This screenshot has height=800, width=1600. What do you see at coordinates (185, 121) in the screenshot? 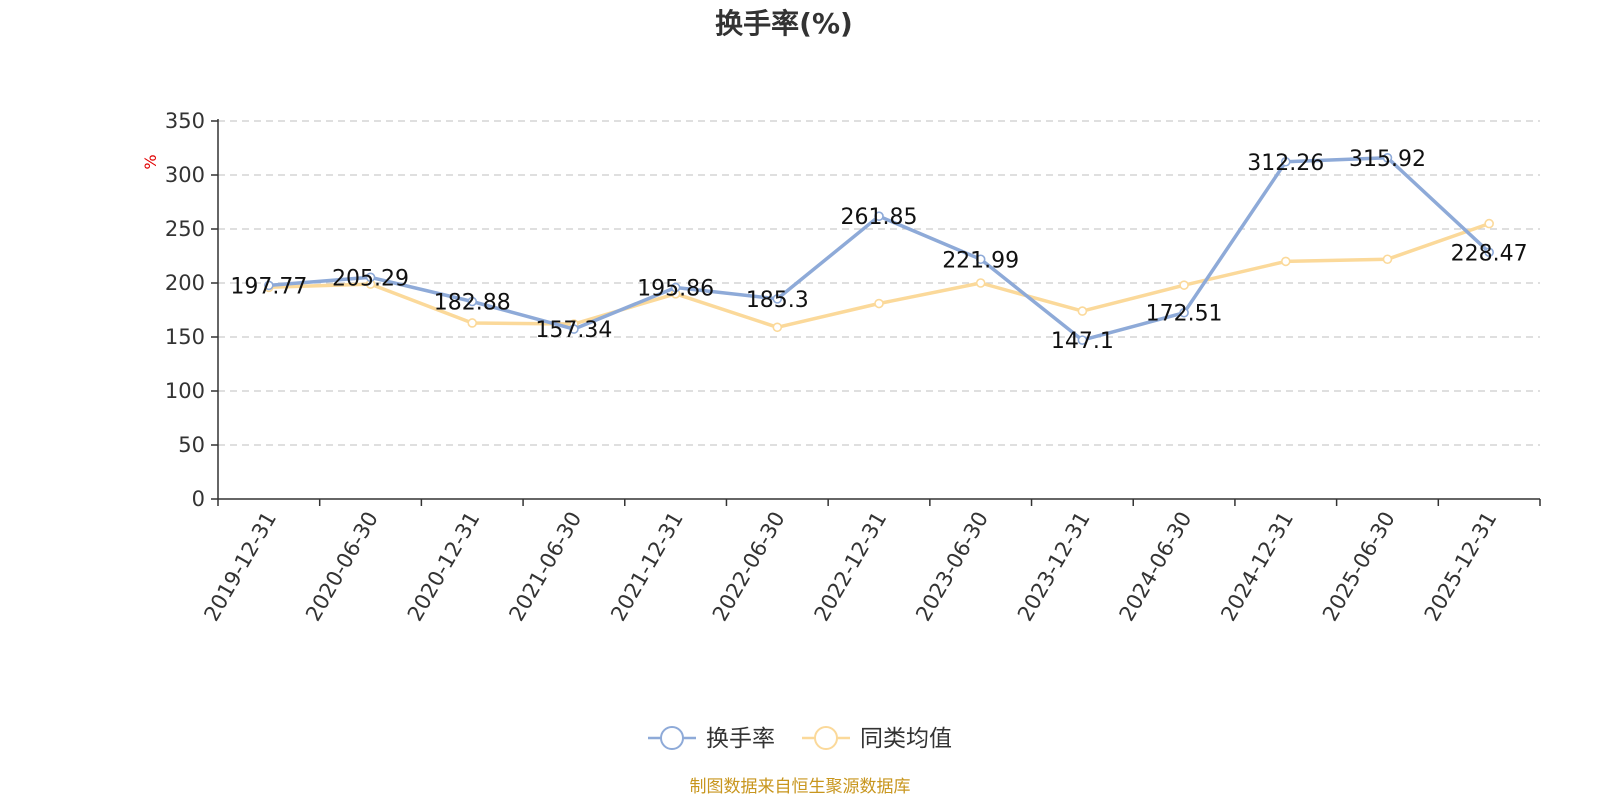
I see `y-tick-label: 350` at bounding box center [185, 121].